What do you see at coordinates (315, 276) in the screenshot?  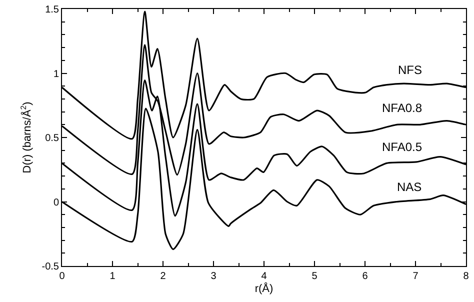 I see `x-tick-label: 5` at bounding box center [315, 276].